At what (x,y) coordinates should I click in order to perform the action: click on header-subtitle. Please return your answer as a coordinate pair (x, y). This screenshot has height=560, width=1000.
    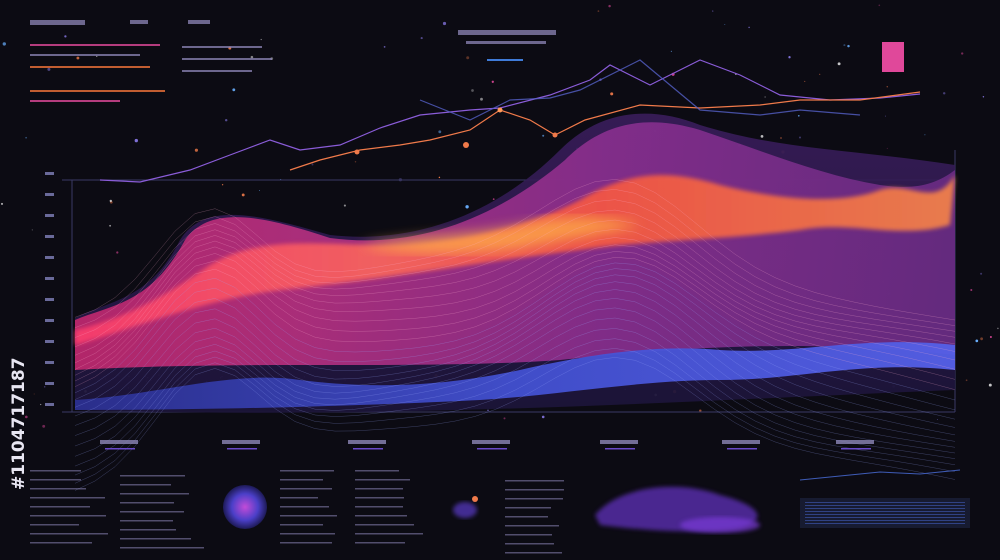
    Looking at the image, I should click on (506, 42).